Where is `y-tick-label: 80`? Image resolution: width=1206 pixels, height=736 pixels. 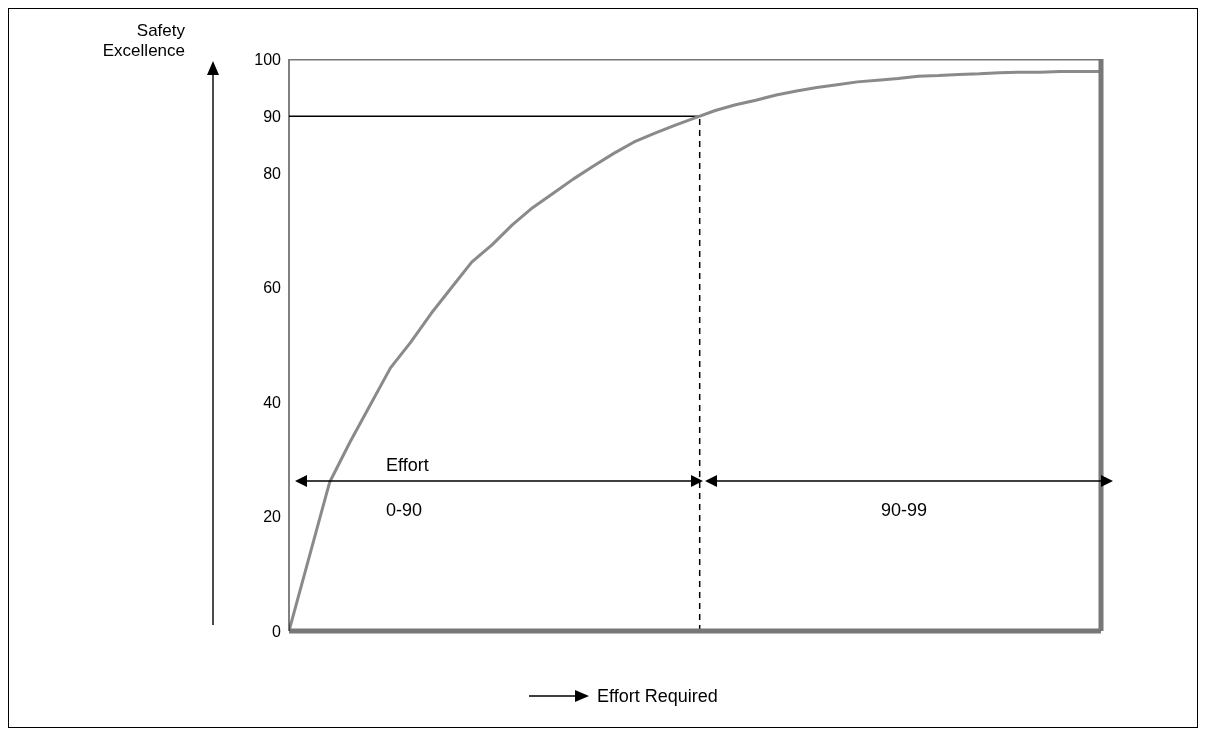
y-tick-label: 80 is located at coordinates (272, 174).